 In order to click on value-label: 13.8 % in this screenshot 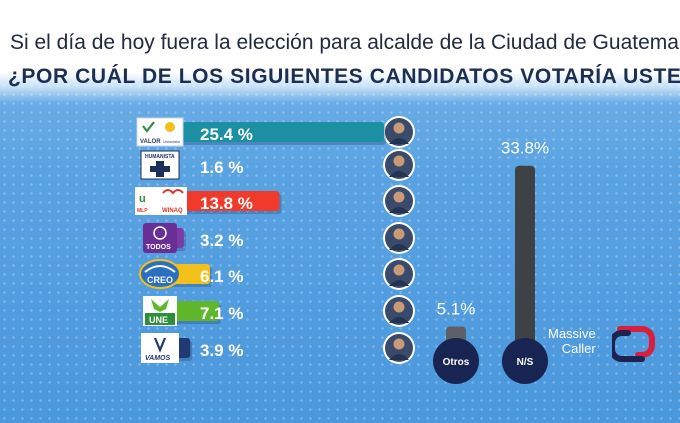, I will do `click(226, 203)`.